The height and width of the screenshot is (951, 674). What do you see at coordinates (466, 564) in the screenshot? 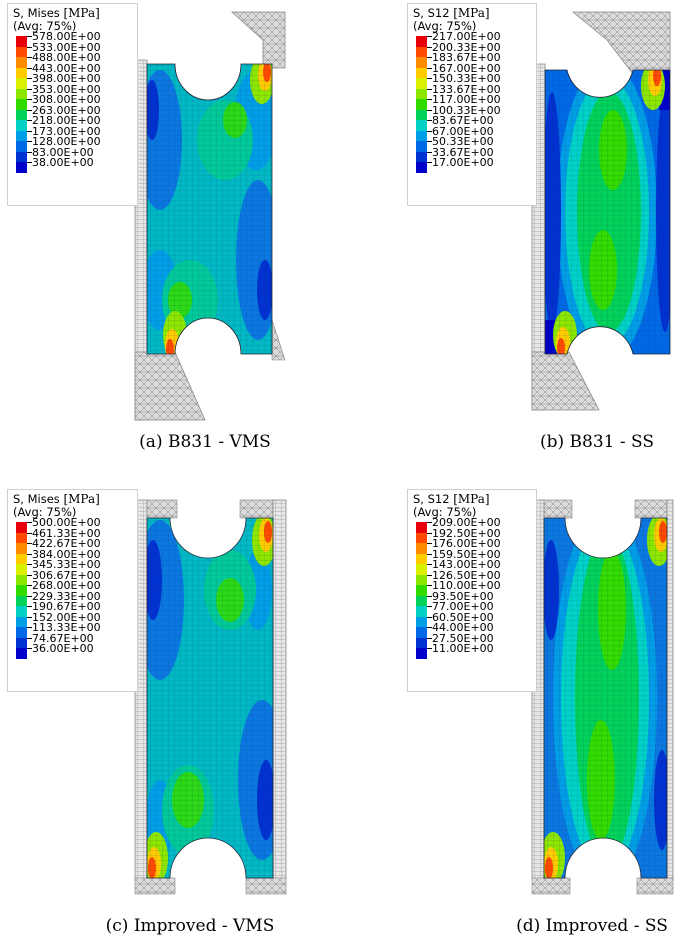
I see `legend-value-label: 143.00E+00` at bounding box center [466, 564].